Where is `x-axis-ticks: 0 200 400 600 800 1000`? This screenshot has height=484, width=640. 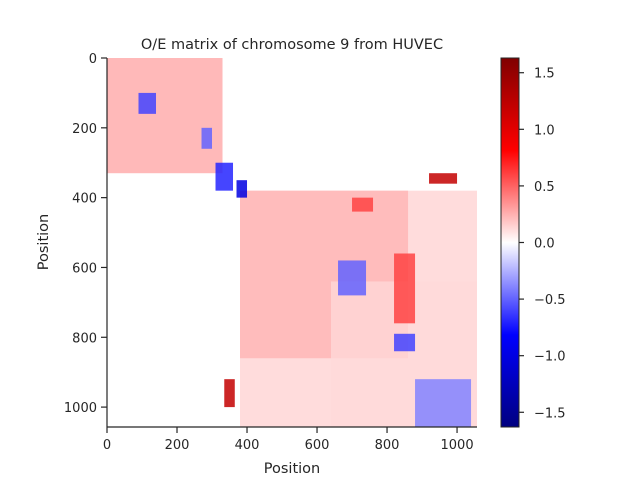 x-axis-ticks: 0 200 400 600 800 1000 is located at coordinates (288, 440).